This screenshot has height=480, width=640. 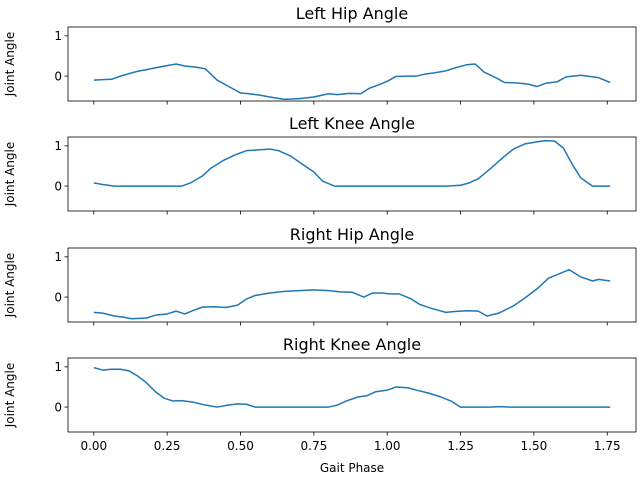 I want to click on x-tick-label: 0.50, so click(x=240, y=446).